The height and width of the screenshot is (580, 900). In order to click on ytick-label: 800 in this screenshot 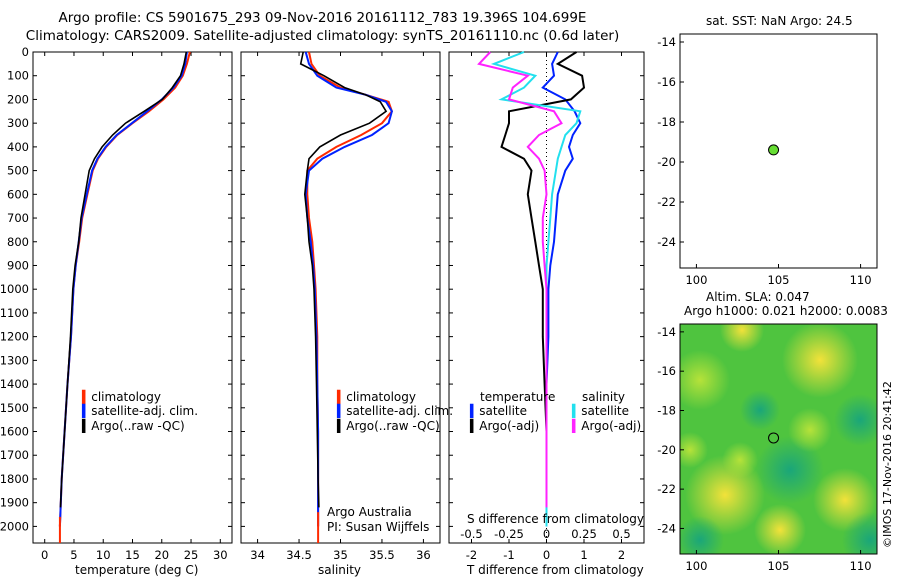, I will do `click(18, 242)`.